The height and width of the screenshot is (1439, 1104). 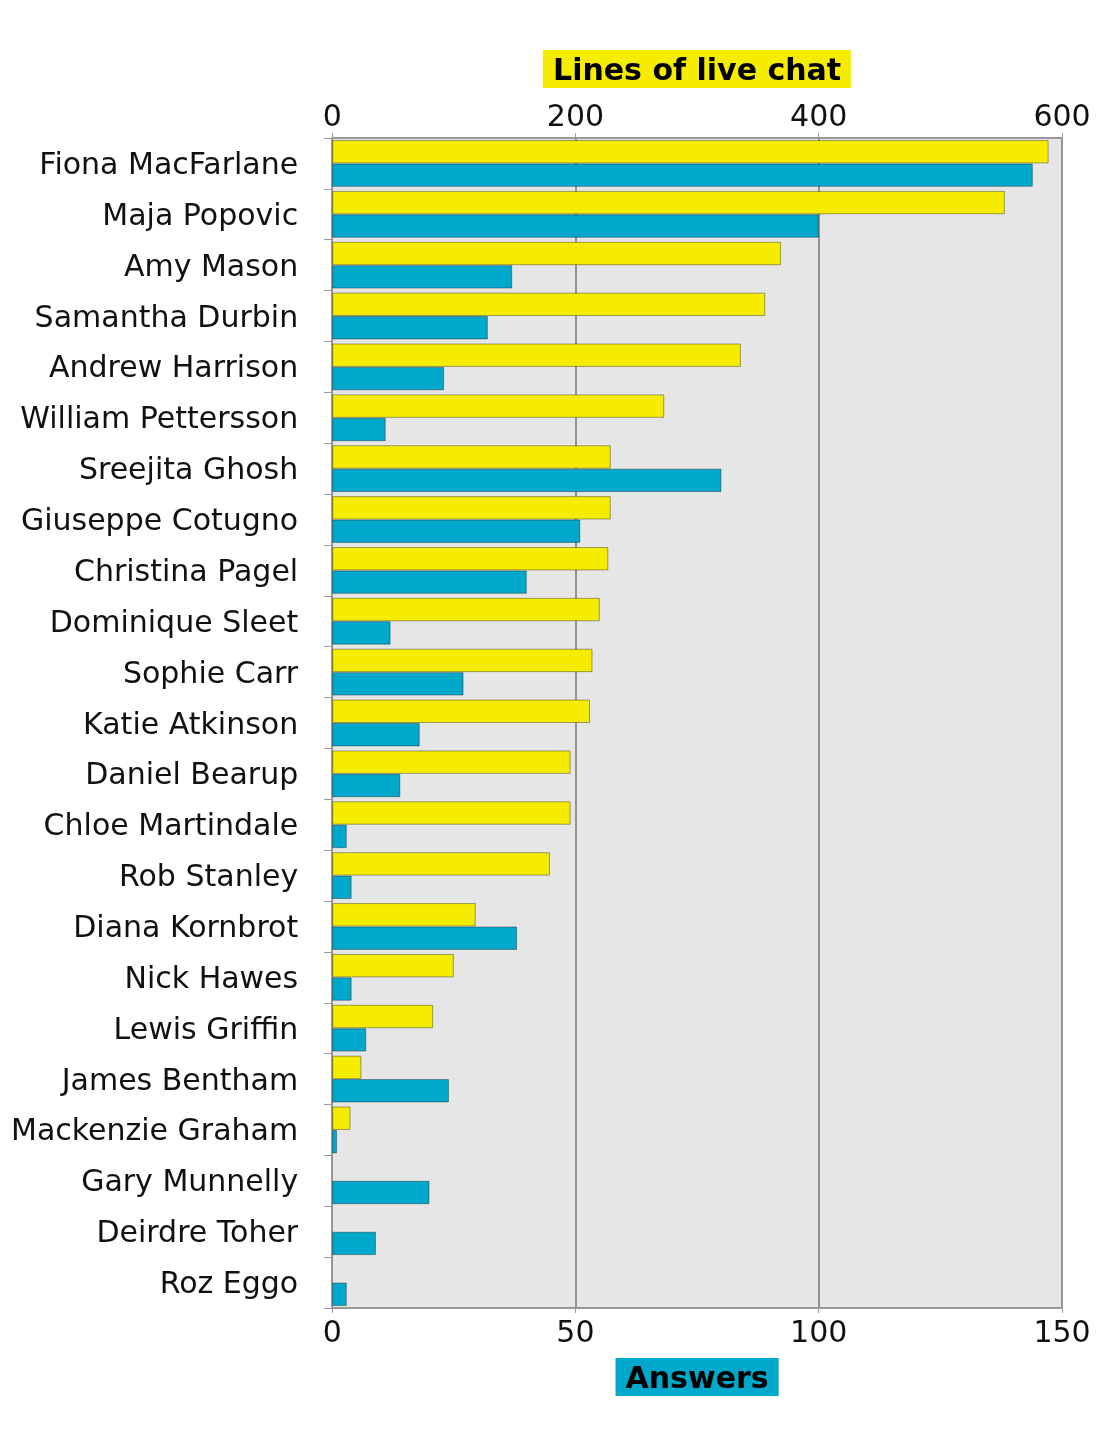 I want to click on y-tick-label: Nick Hawes, so click(x=211, y=977).